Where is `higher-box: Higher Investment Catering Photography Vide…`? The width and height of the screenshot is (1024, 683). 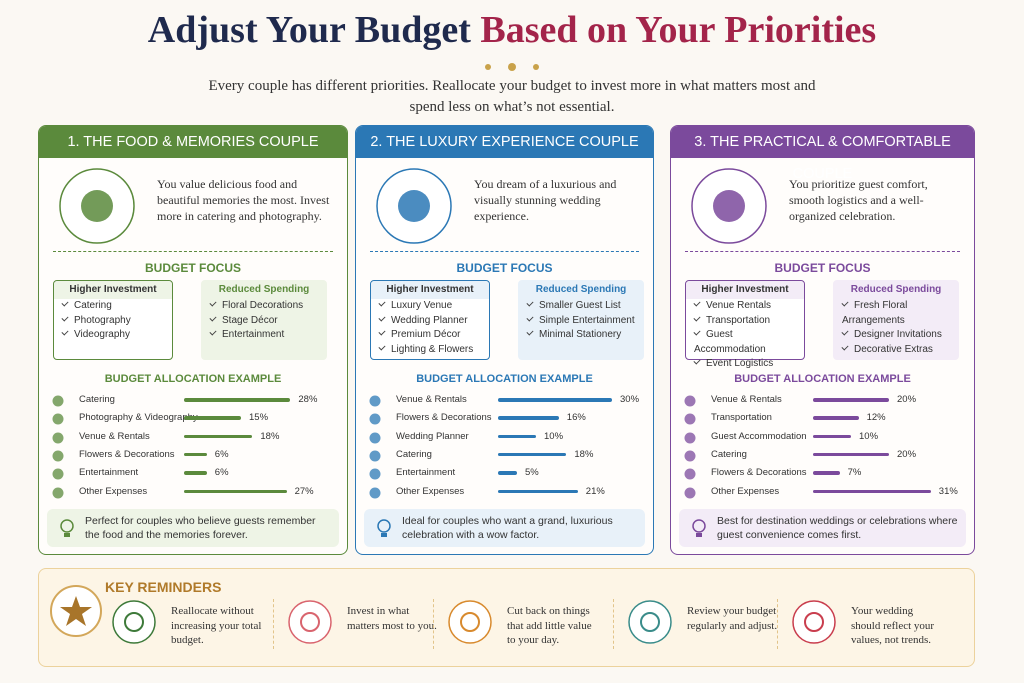 higher-box: Higher Investment Catering Photography Vide… is located at coordinates (113, 320).